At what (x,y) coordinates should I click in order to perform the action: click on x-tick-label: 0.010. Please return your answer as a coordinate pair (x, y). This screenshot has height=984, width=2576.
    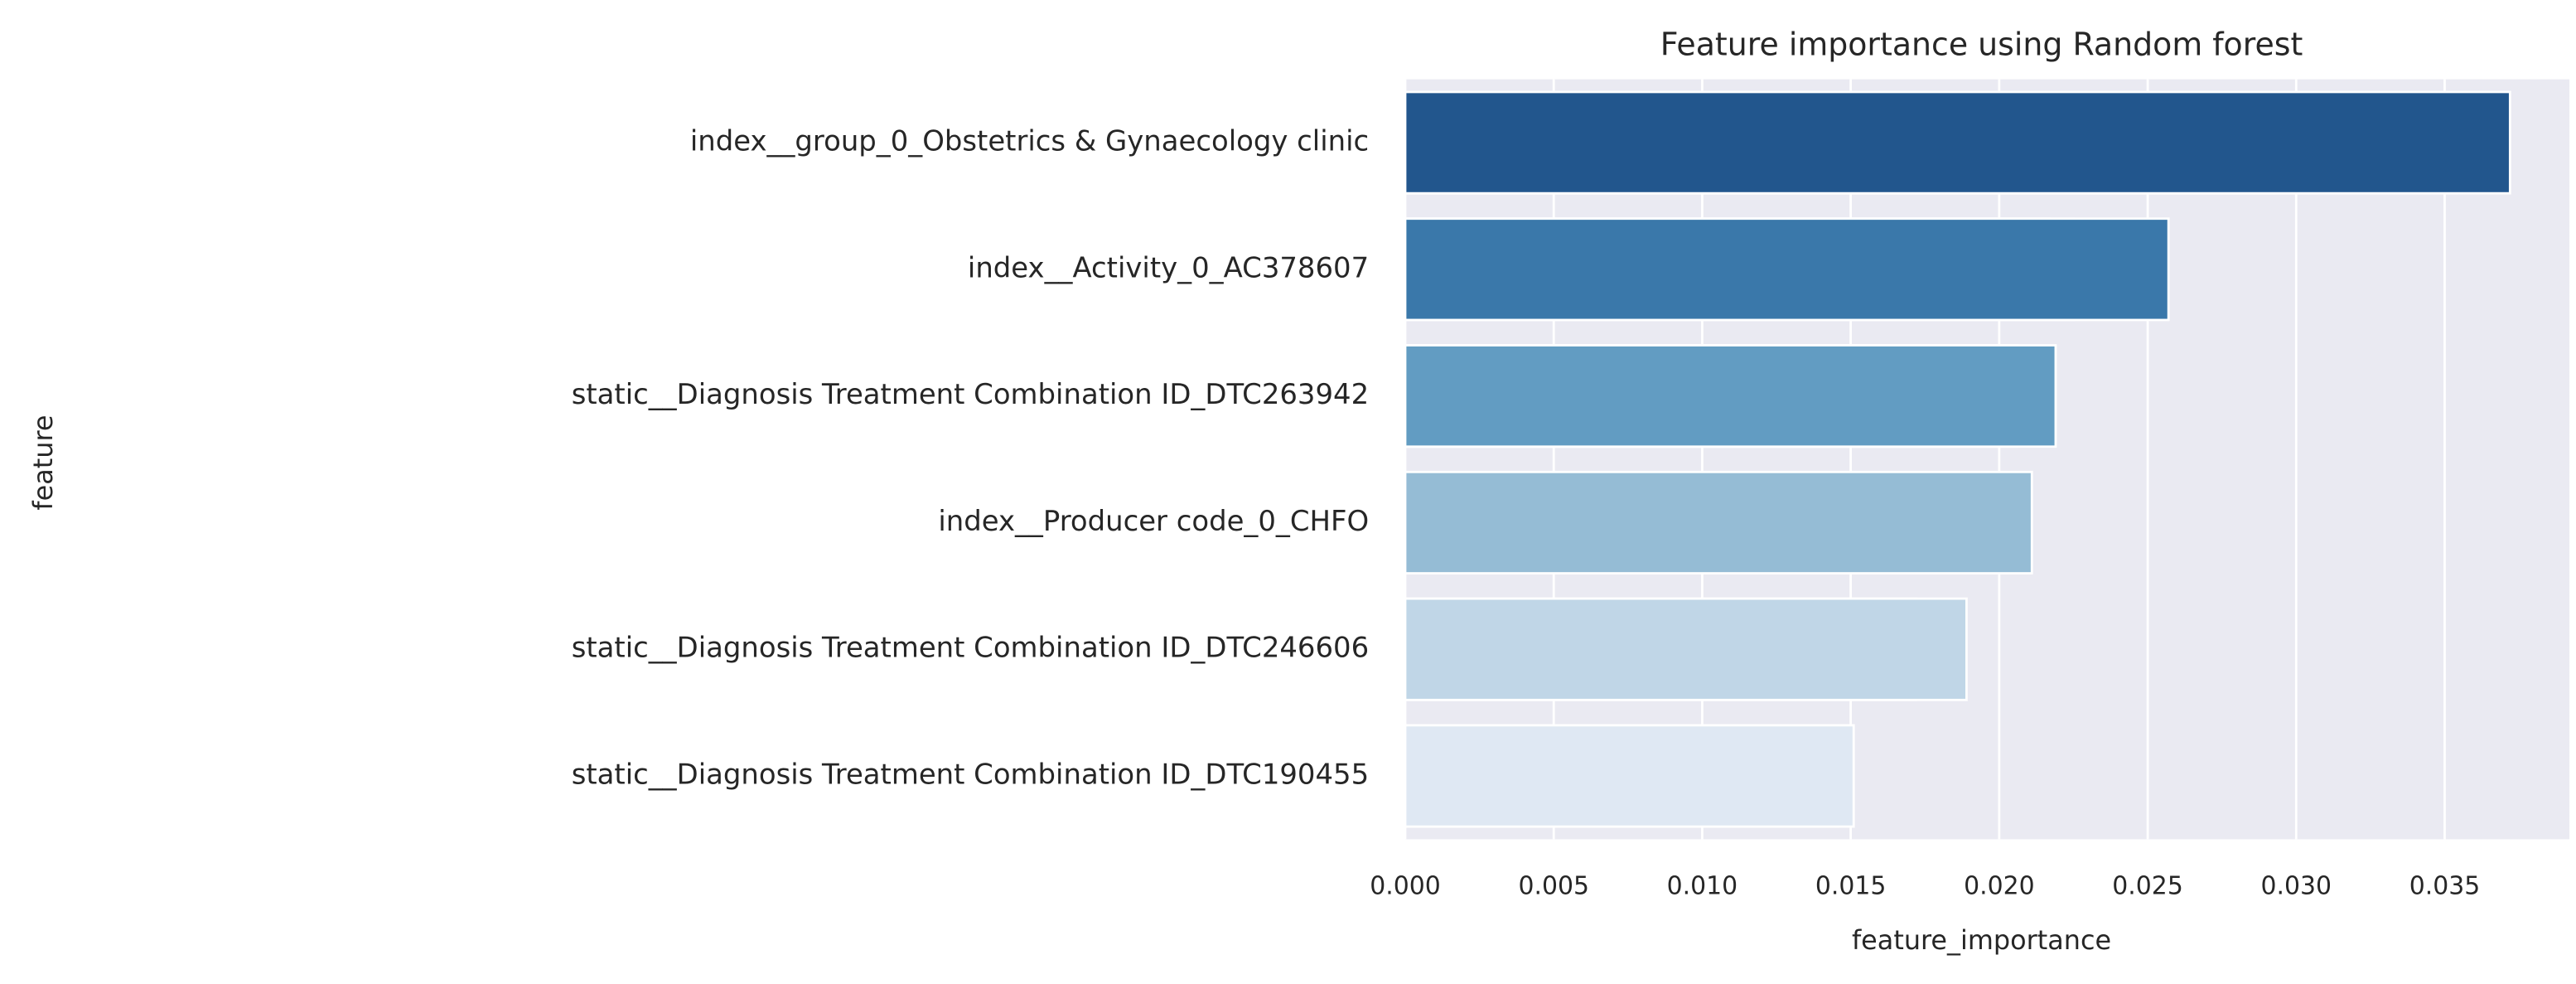
    Looking at the image, I should click on (1702, 886).